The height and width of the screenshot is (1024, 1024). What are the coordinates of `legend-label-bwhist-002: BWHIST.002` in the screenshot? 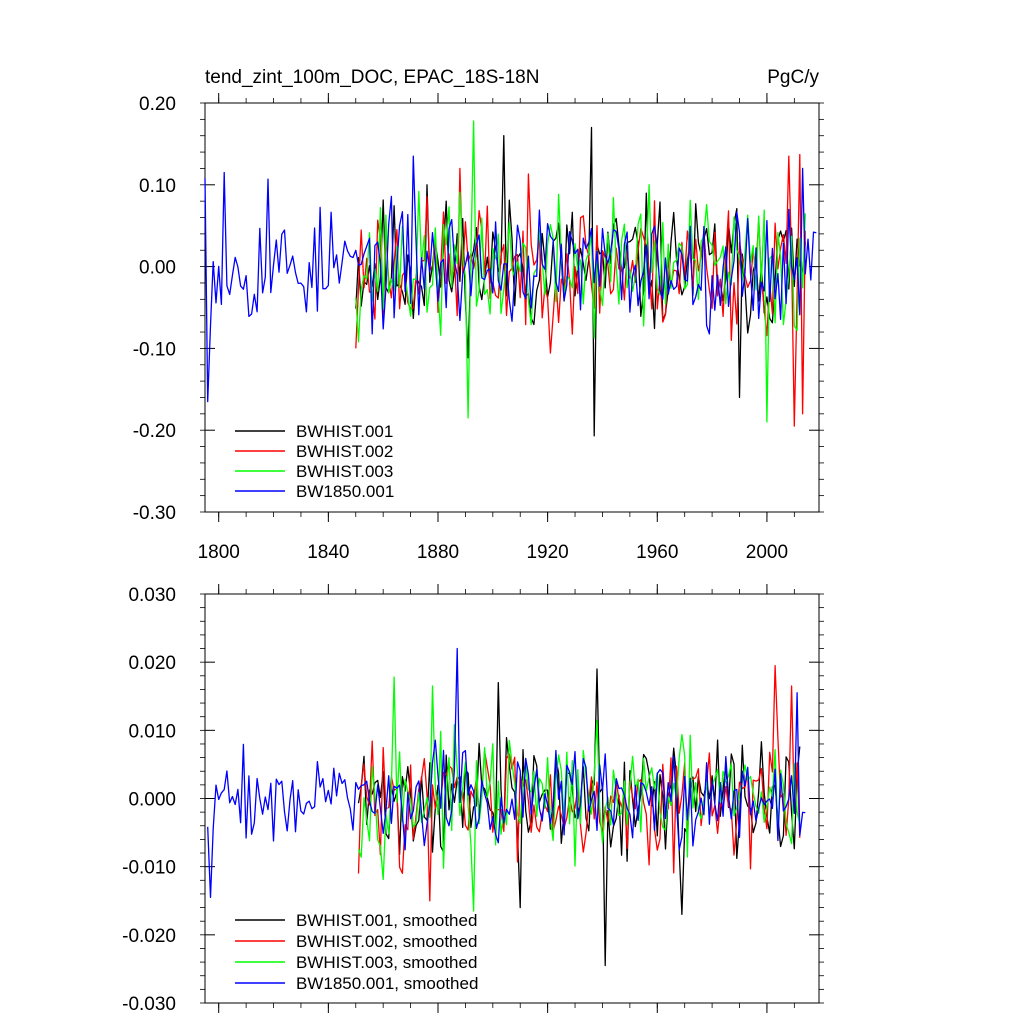 It's located at (344, 451).